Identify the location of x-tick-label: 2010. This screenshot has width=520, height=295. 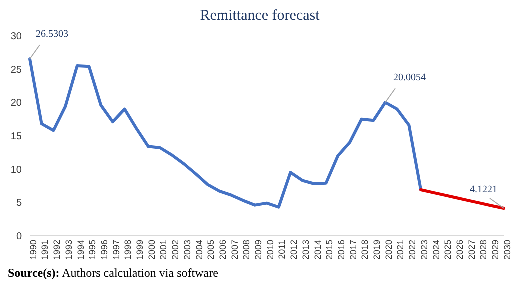
(270, 250).